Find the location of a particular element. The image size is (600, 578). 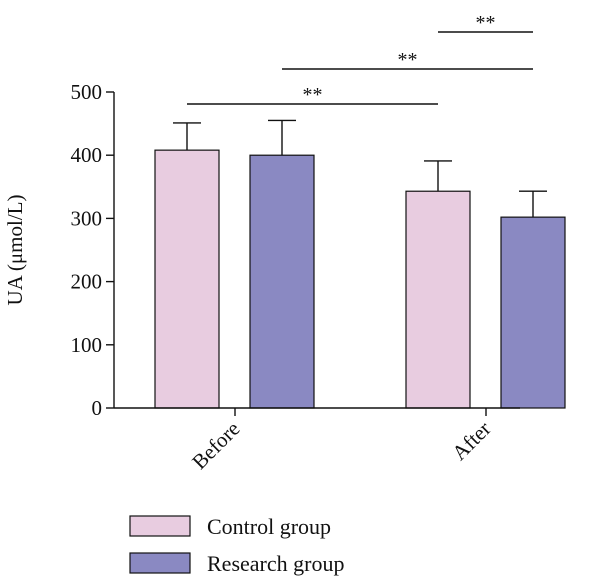

y-tick-label: 500 is located at coordinates (87, 92).